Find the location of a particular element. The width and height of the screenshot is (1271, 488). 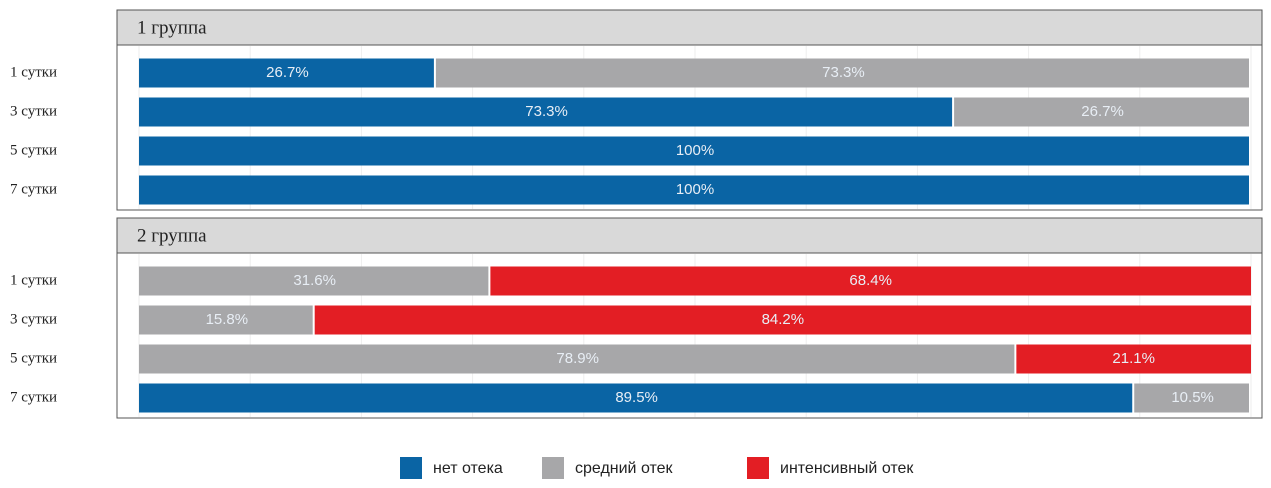

value-label: 31.6% is located at coordinates (314, 280).